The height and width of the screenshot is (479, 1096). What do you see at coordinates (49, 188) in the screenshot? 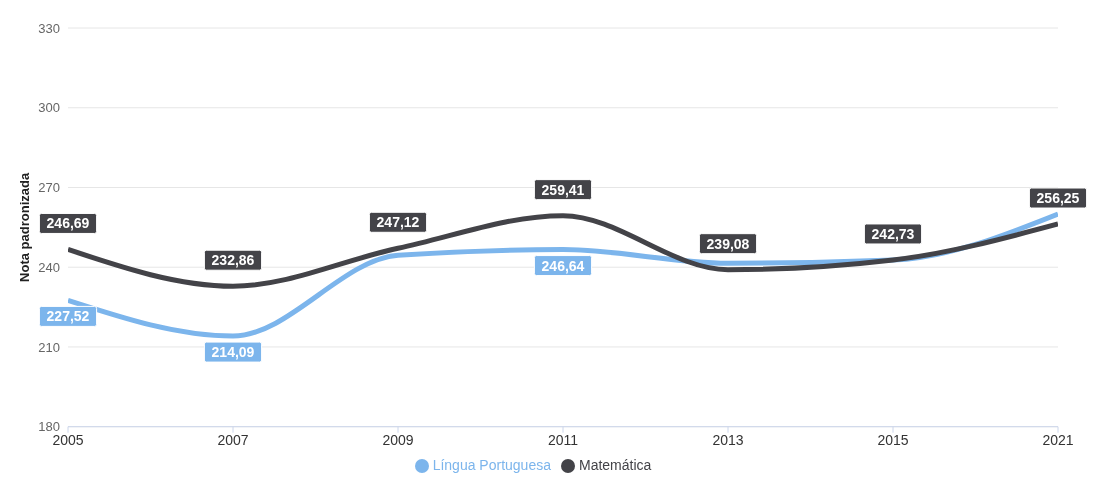
I see `y-tick-label: 270` at bounding box center [49, 188].